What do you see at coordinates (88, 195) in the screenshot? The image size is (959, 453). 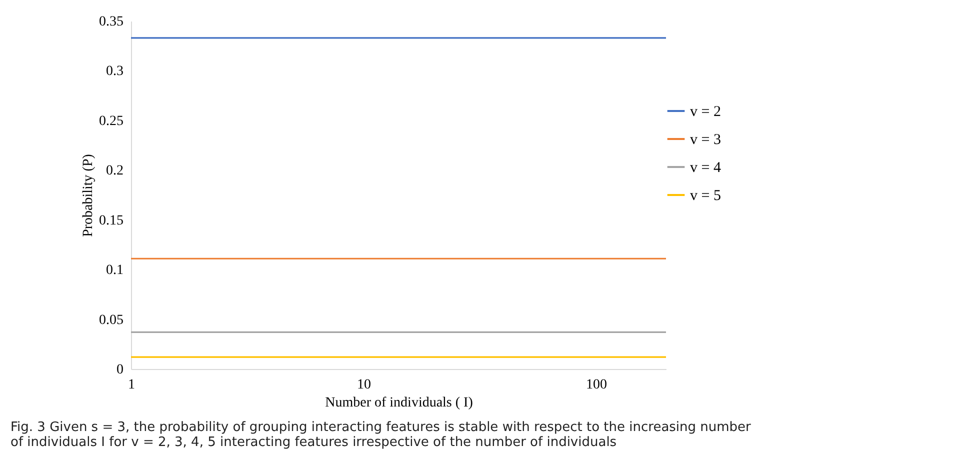 I see `y-axis-title: Probability (P)` at bounding box center [88, 195].